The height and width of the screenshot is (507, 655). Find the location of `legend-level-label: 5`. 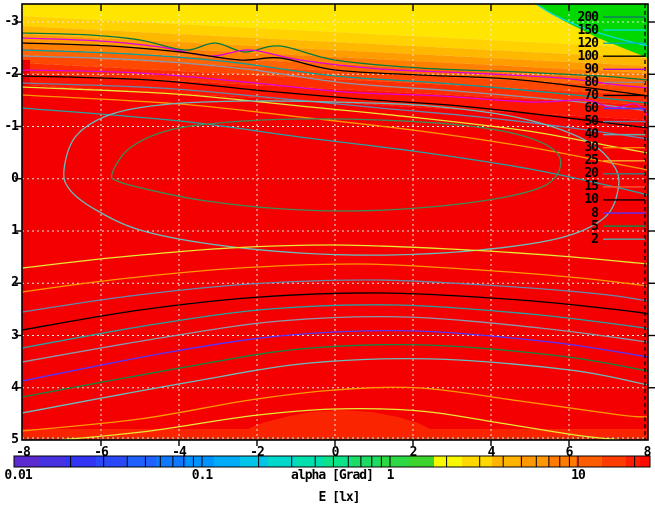

legend-level-label: 5 is located at coordinates (595, 226).